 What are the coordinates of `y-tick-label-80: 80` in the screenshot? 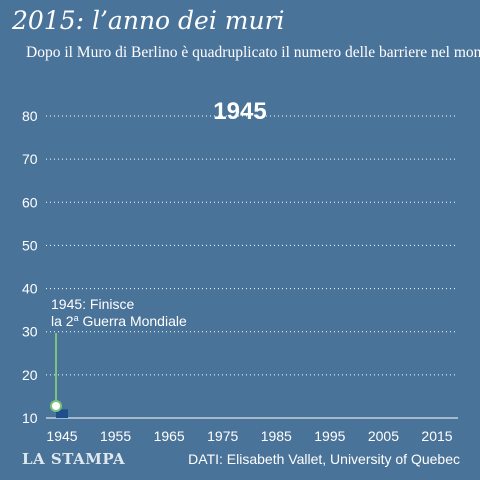 It's located at (30, 116).